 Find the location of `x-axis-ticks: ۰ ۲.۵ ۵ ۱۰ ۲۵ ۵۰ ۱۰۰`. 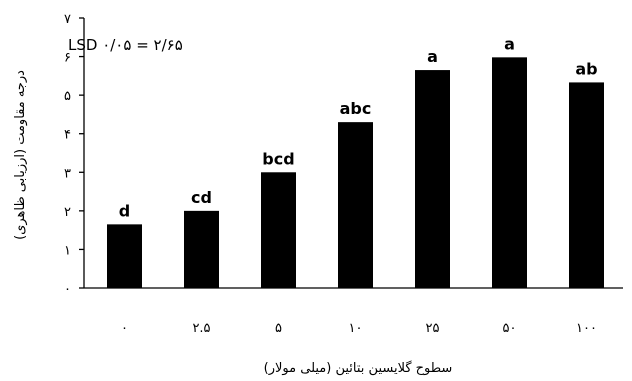

x-axis-ticks: ۰ ۲.۵ ۵ ۱۰ ۲۵ ۵۰ ۱۰۰ is located at coordinates (359, 328).